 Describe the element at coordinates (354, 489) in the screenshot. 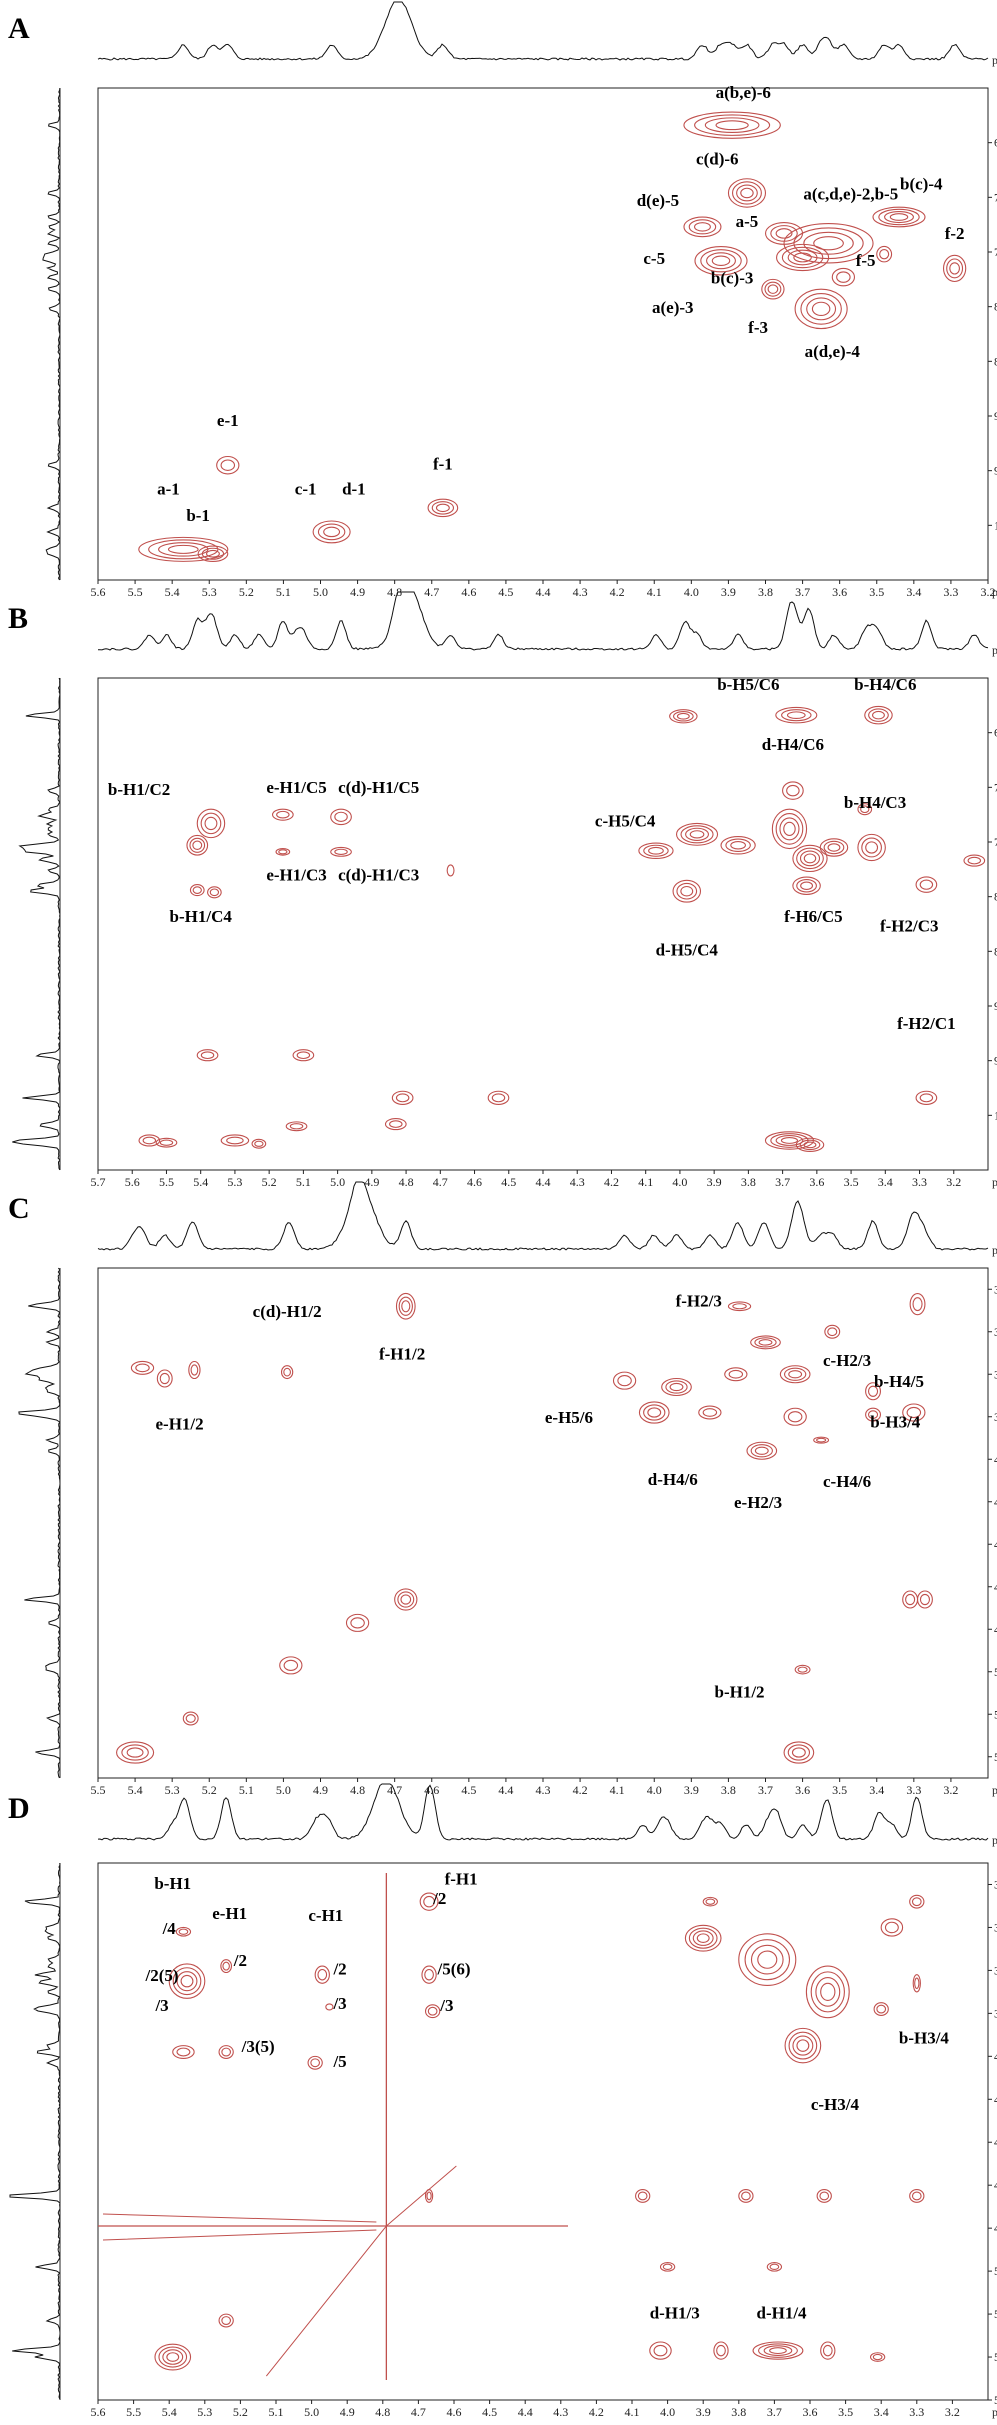

I see `peak-label: d-1` at that location.